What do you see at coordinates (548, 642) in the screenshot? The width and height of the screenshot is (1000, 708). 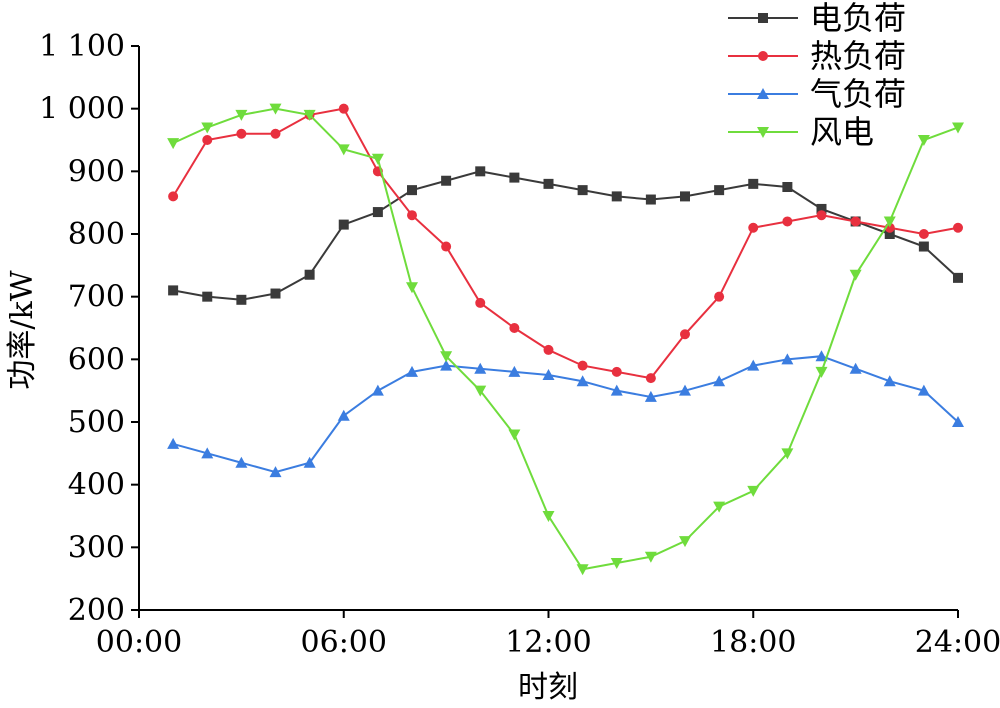 I see `x-tick-label: 12:00` at bounding box center [548, 642].